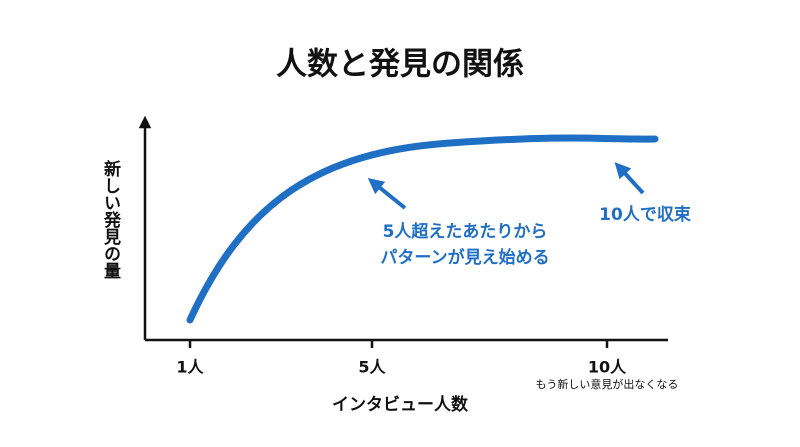  I want to click on x-label: 10人, so click(607, 367).